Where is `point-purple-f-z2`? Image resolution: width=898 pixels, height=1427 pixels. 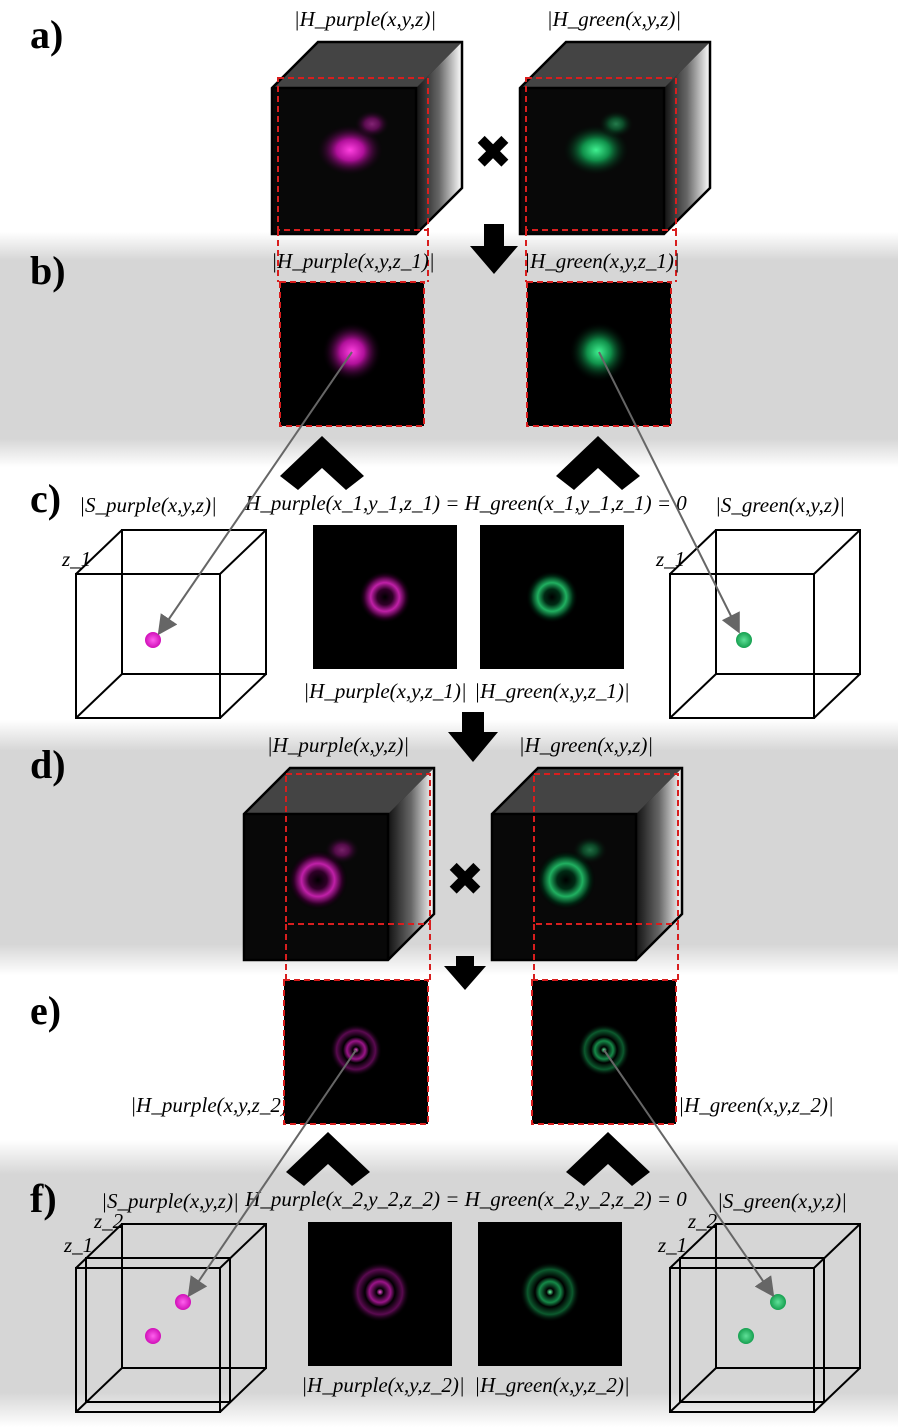 point-purple-f-z2 is located at coordinates (183, 1302).